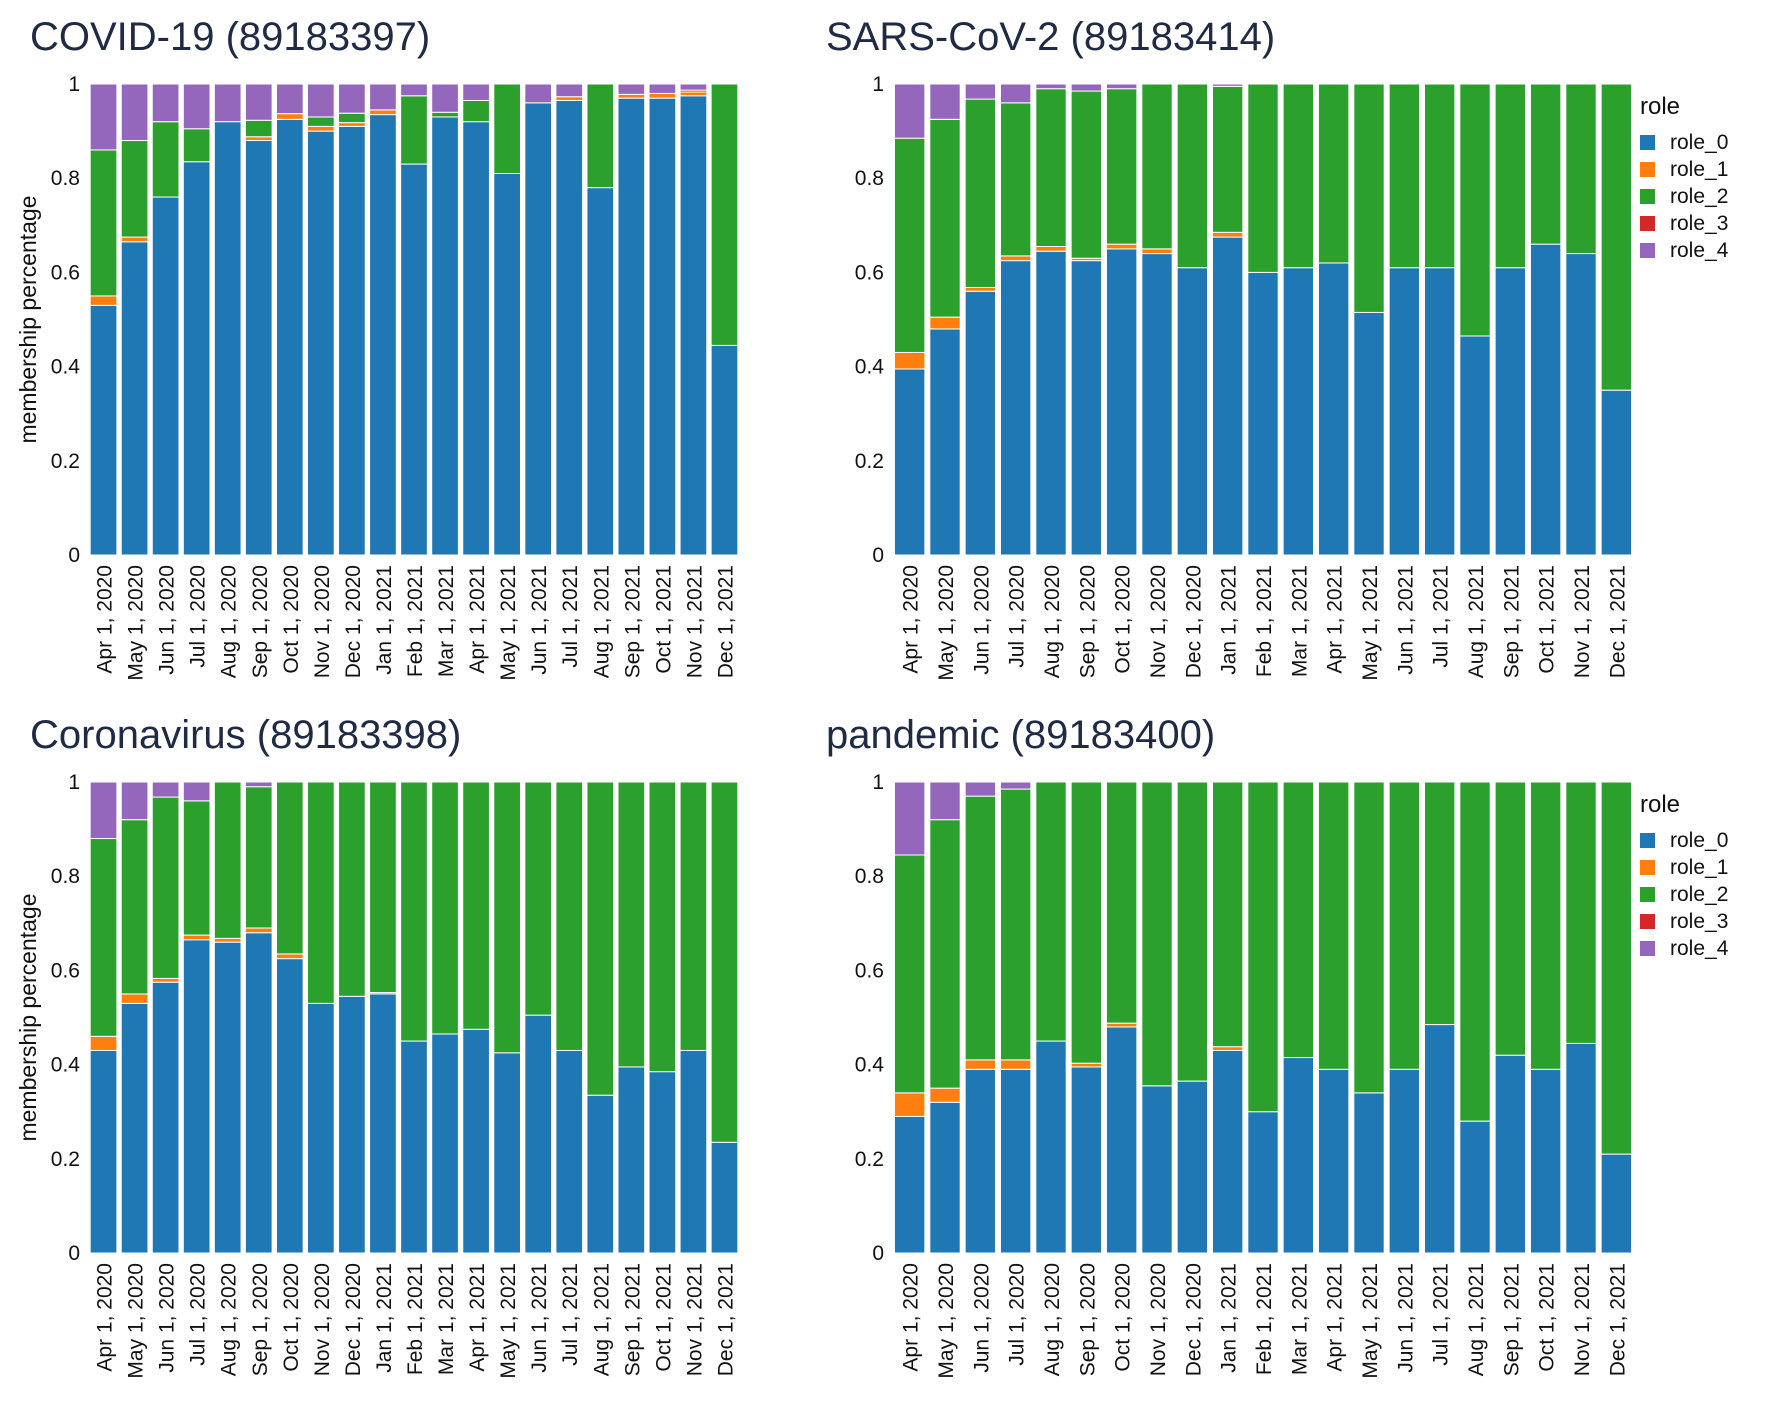 The width and height of the screenshot is (1772, 1415). Describe the element at coordinates (230, 37) in the screenshot. I see `chart-title: COVID-19 (89183397)` at that location.